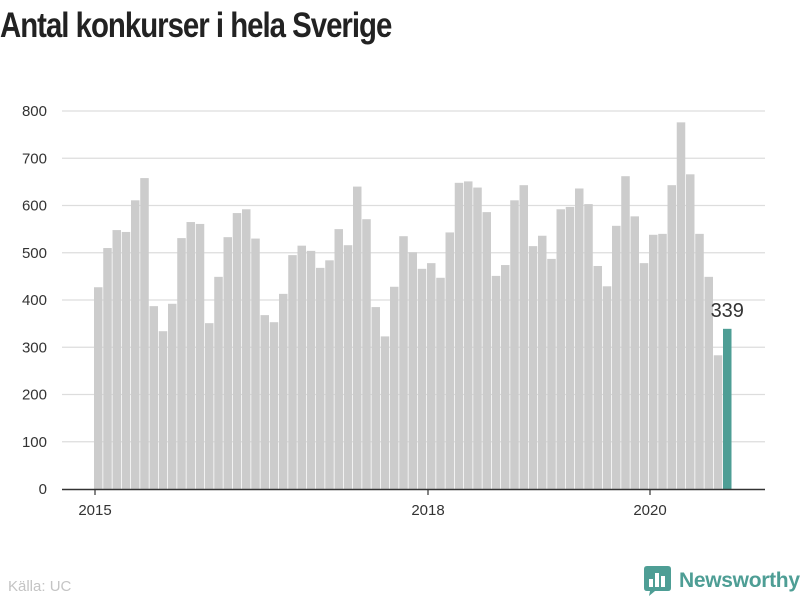 The height and width of the screenshot is (600, 800). I want to click on y-tick-label: 600, so click(34, 206).